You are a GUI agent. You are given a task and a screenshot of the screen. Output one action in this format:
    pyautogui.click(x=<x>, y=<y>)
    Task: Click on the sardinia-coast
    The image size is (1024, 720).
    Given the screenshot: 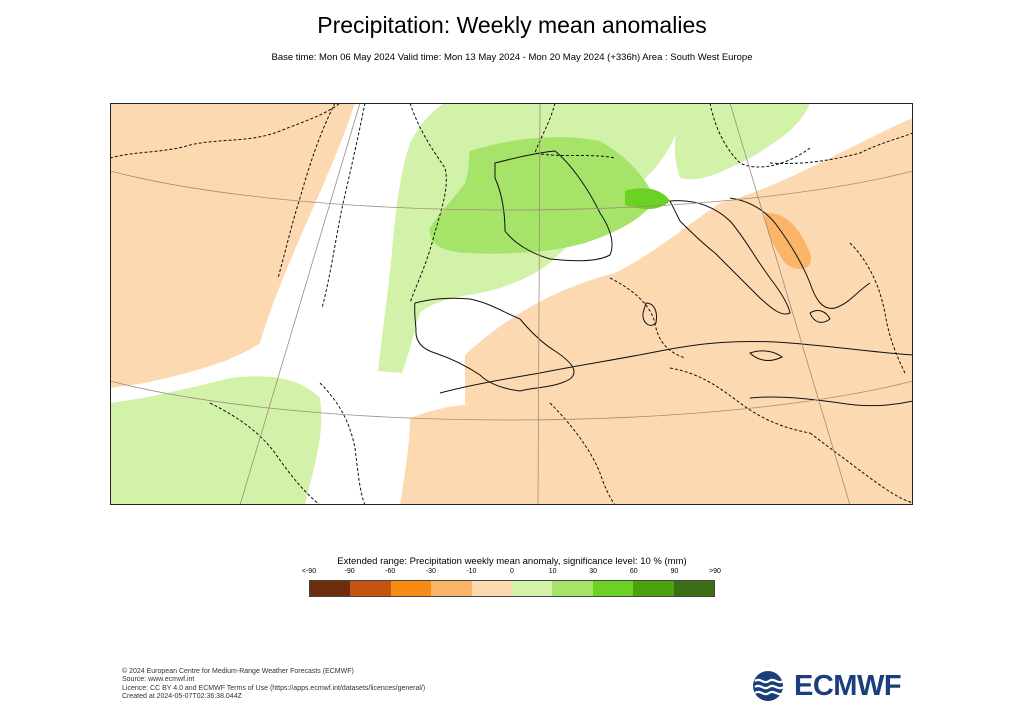 What is the action you would take?
    pyautogui.click(x=649, y=314)
    